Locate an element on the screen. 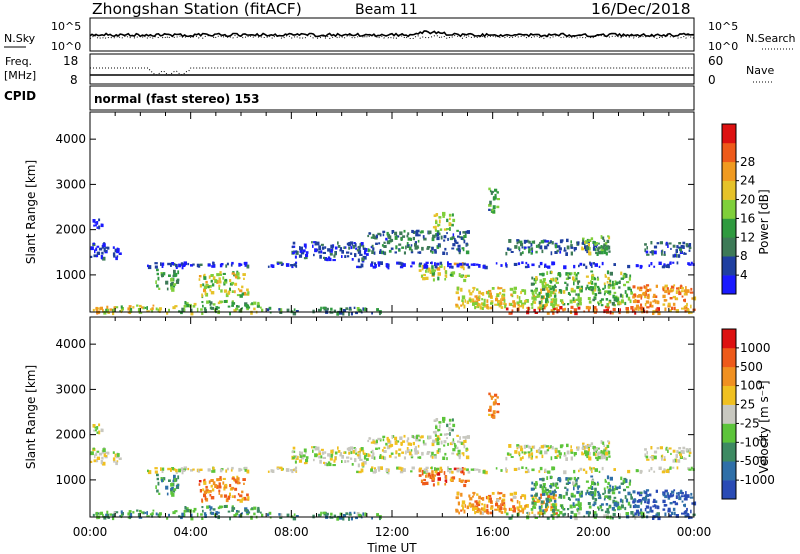 The height and width of the screenshot is (554, 800). y-tick-label: 2000 is located at coordinates (70, 230).